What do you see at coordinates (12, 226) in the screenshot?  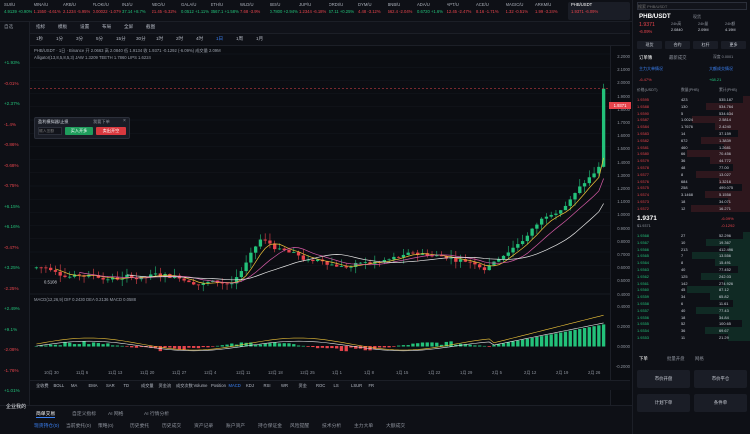 I see `watchlist-change: +6.16%` at bounding box center [12, 226].